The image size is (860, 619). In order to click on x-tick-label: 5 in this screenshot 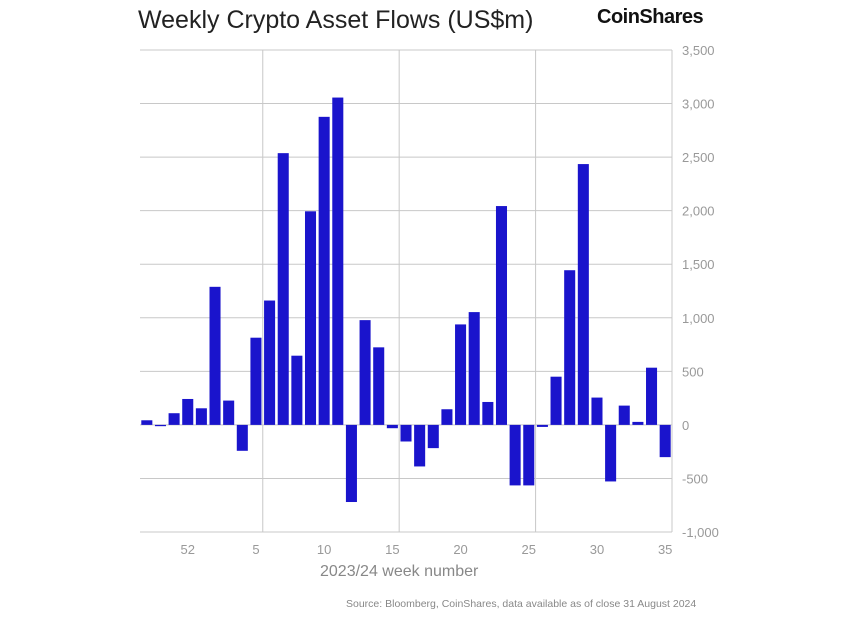, I will do `click(255, 549)`.